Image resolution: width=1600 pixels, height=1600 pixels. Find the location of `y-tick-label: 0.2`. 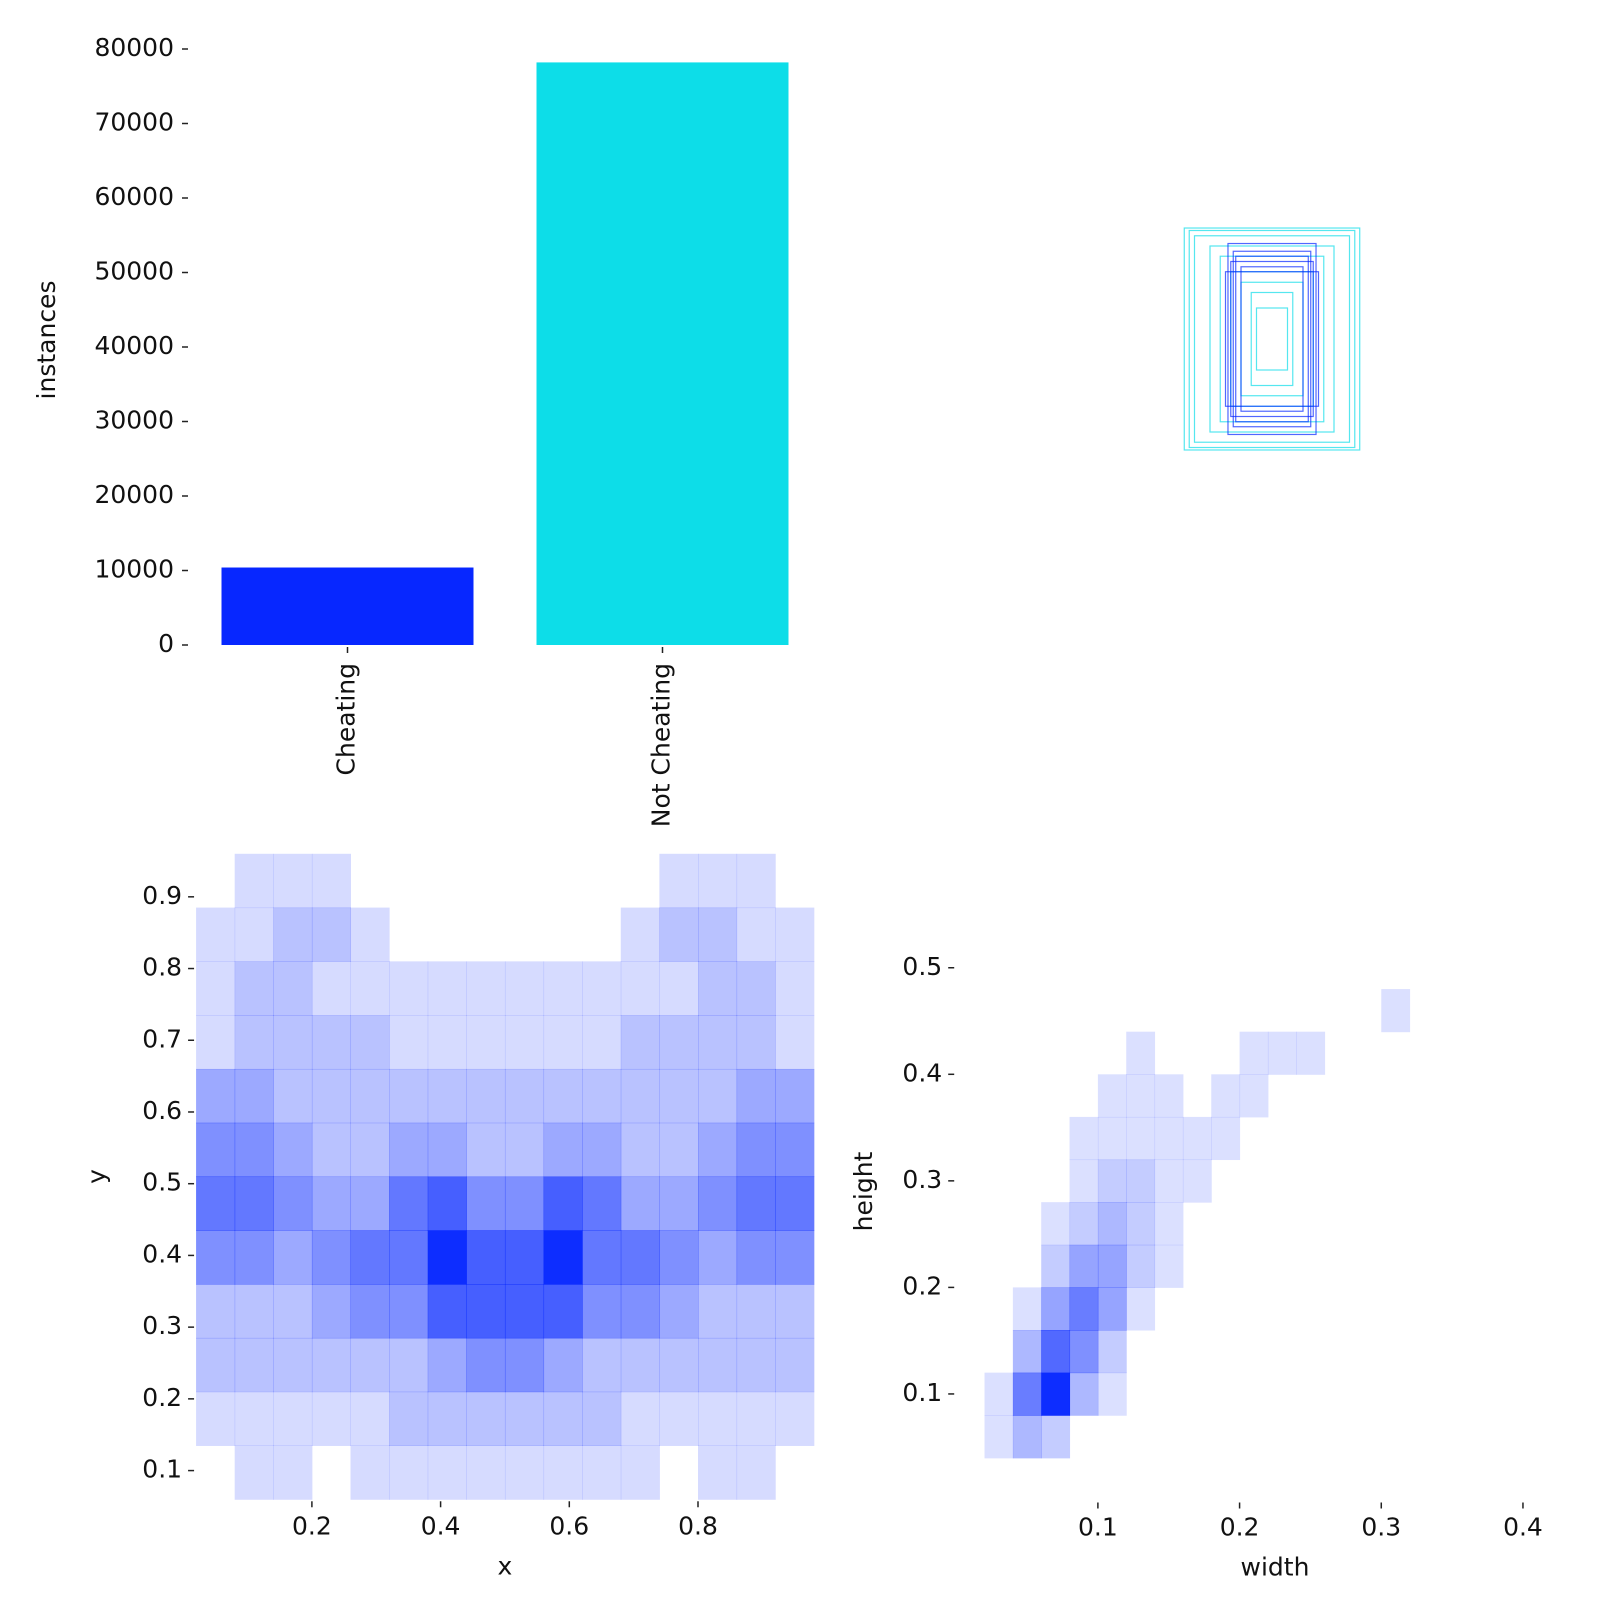

y-tick-label: 0.2 is located at coordinates (922, 1285).